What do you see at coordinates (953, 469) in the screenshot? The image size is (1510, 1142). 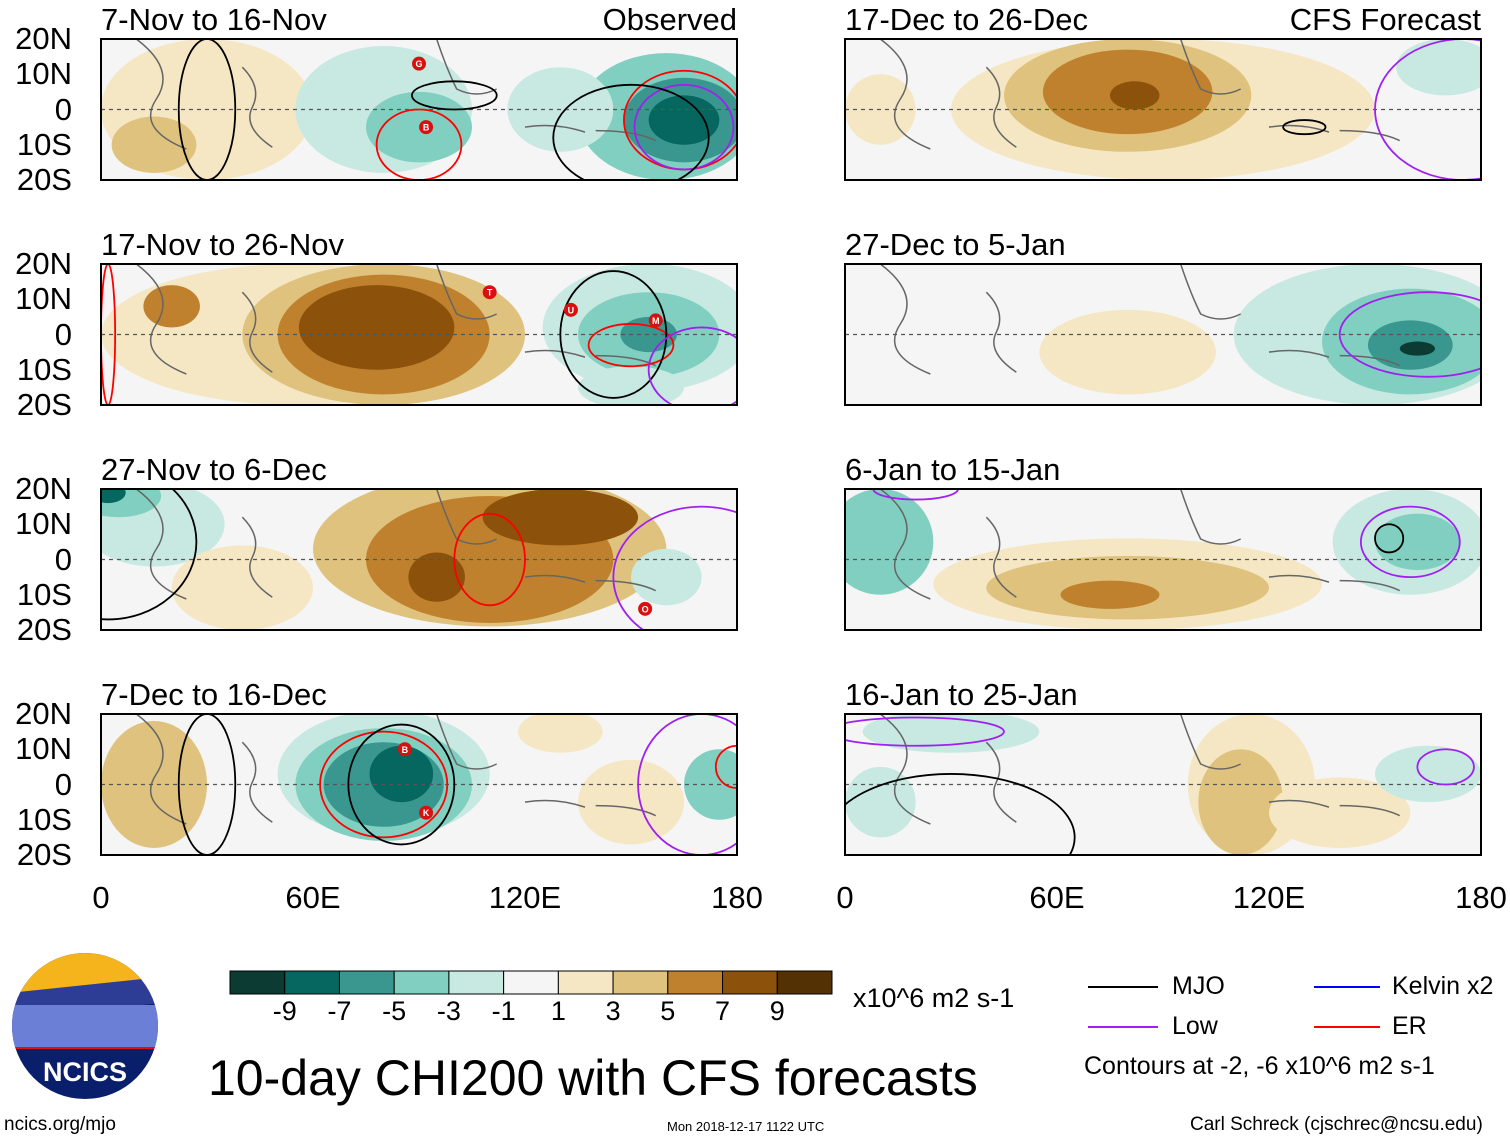 I see `panel-title: 6-Jan to 15-Jan` at bounding box center [953, 469].